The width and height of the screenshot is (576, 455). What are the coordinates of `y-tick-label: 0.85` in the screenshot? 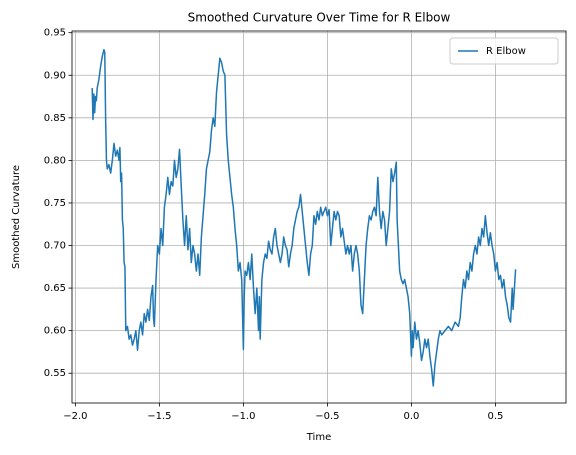 It's located at (55, 118).